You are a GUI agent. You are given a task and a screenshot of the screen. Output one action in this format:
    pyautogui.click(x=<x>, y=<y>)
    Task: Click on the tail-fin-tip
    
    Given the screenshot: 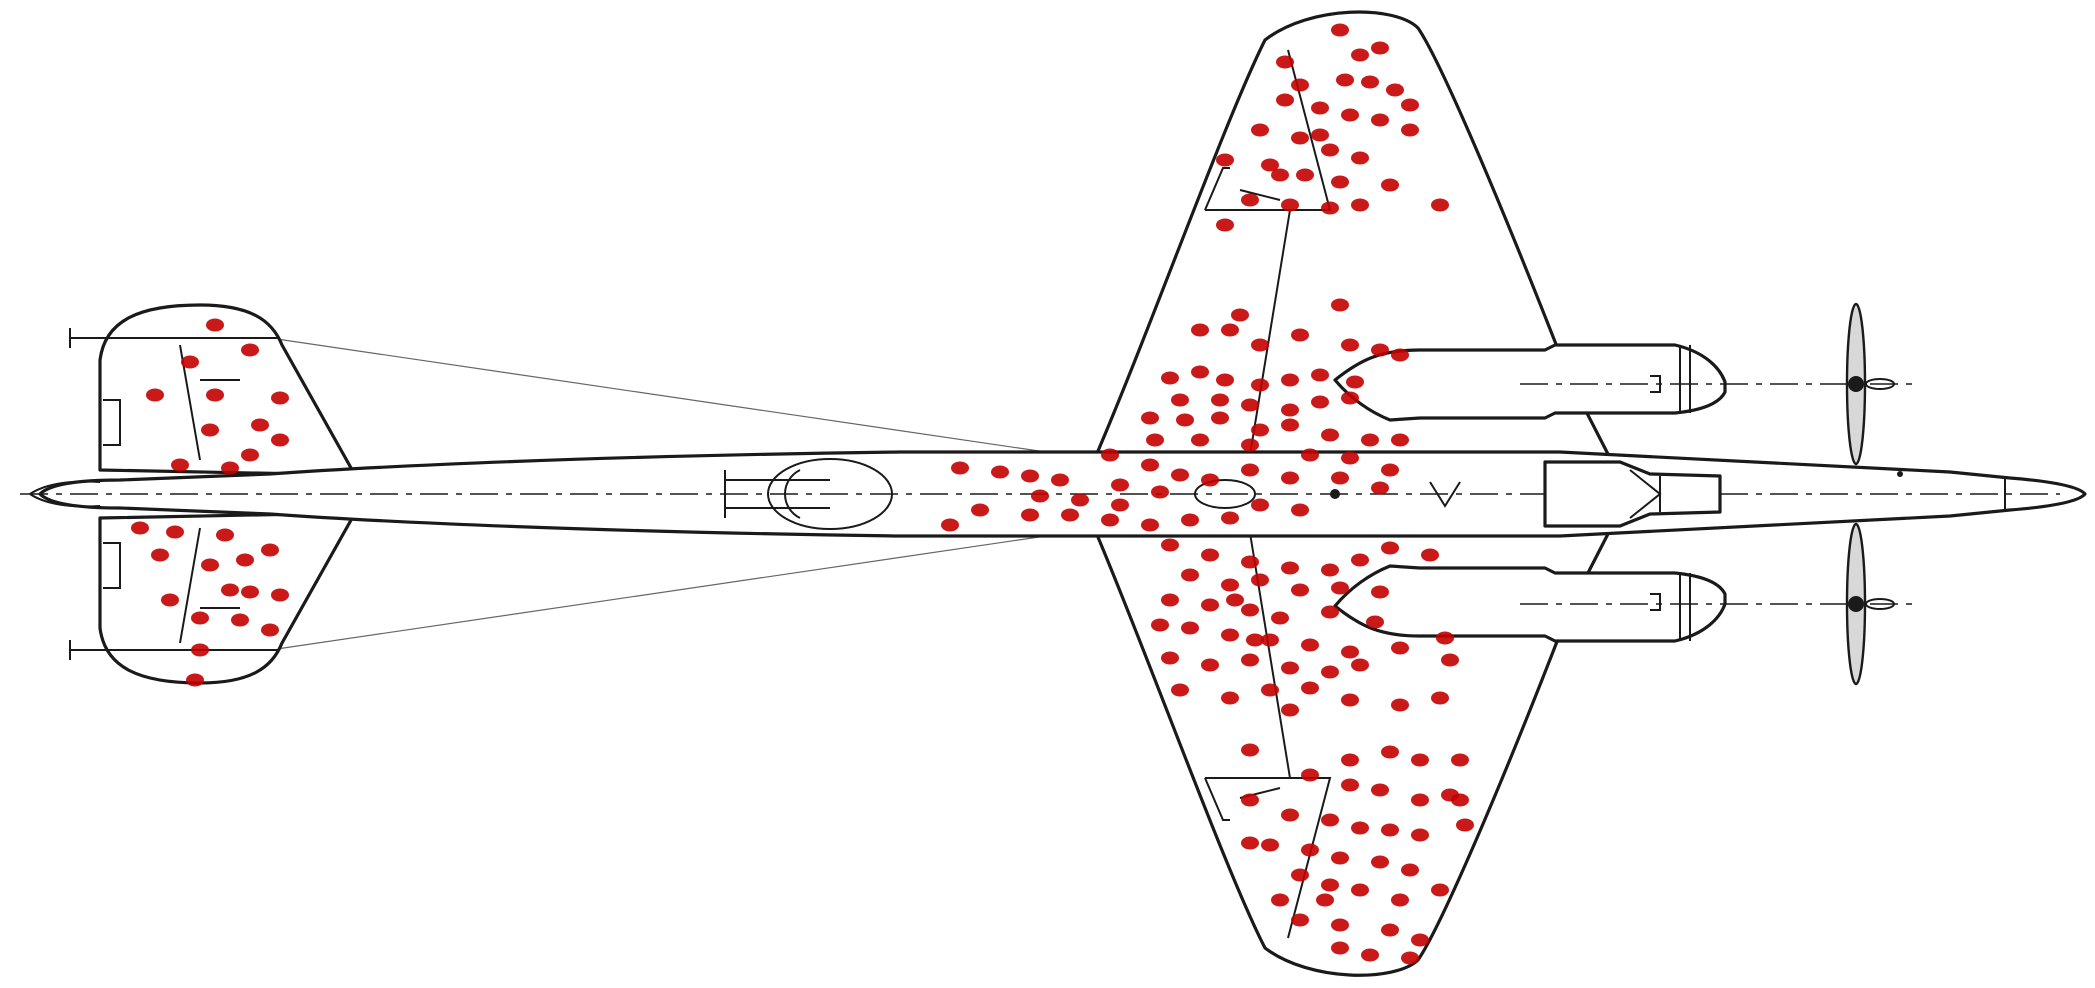 What is the action you would take?
    pyautogui.click(x=65, y=494)
    